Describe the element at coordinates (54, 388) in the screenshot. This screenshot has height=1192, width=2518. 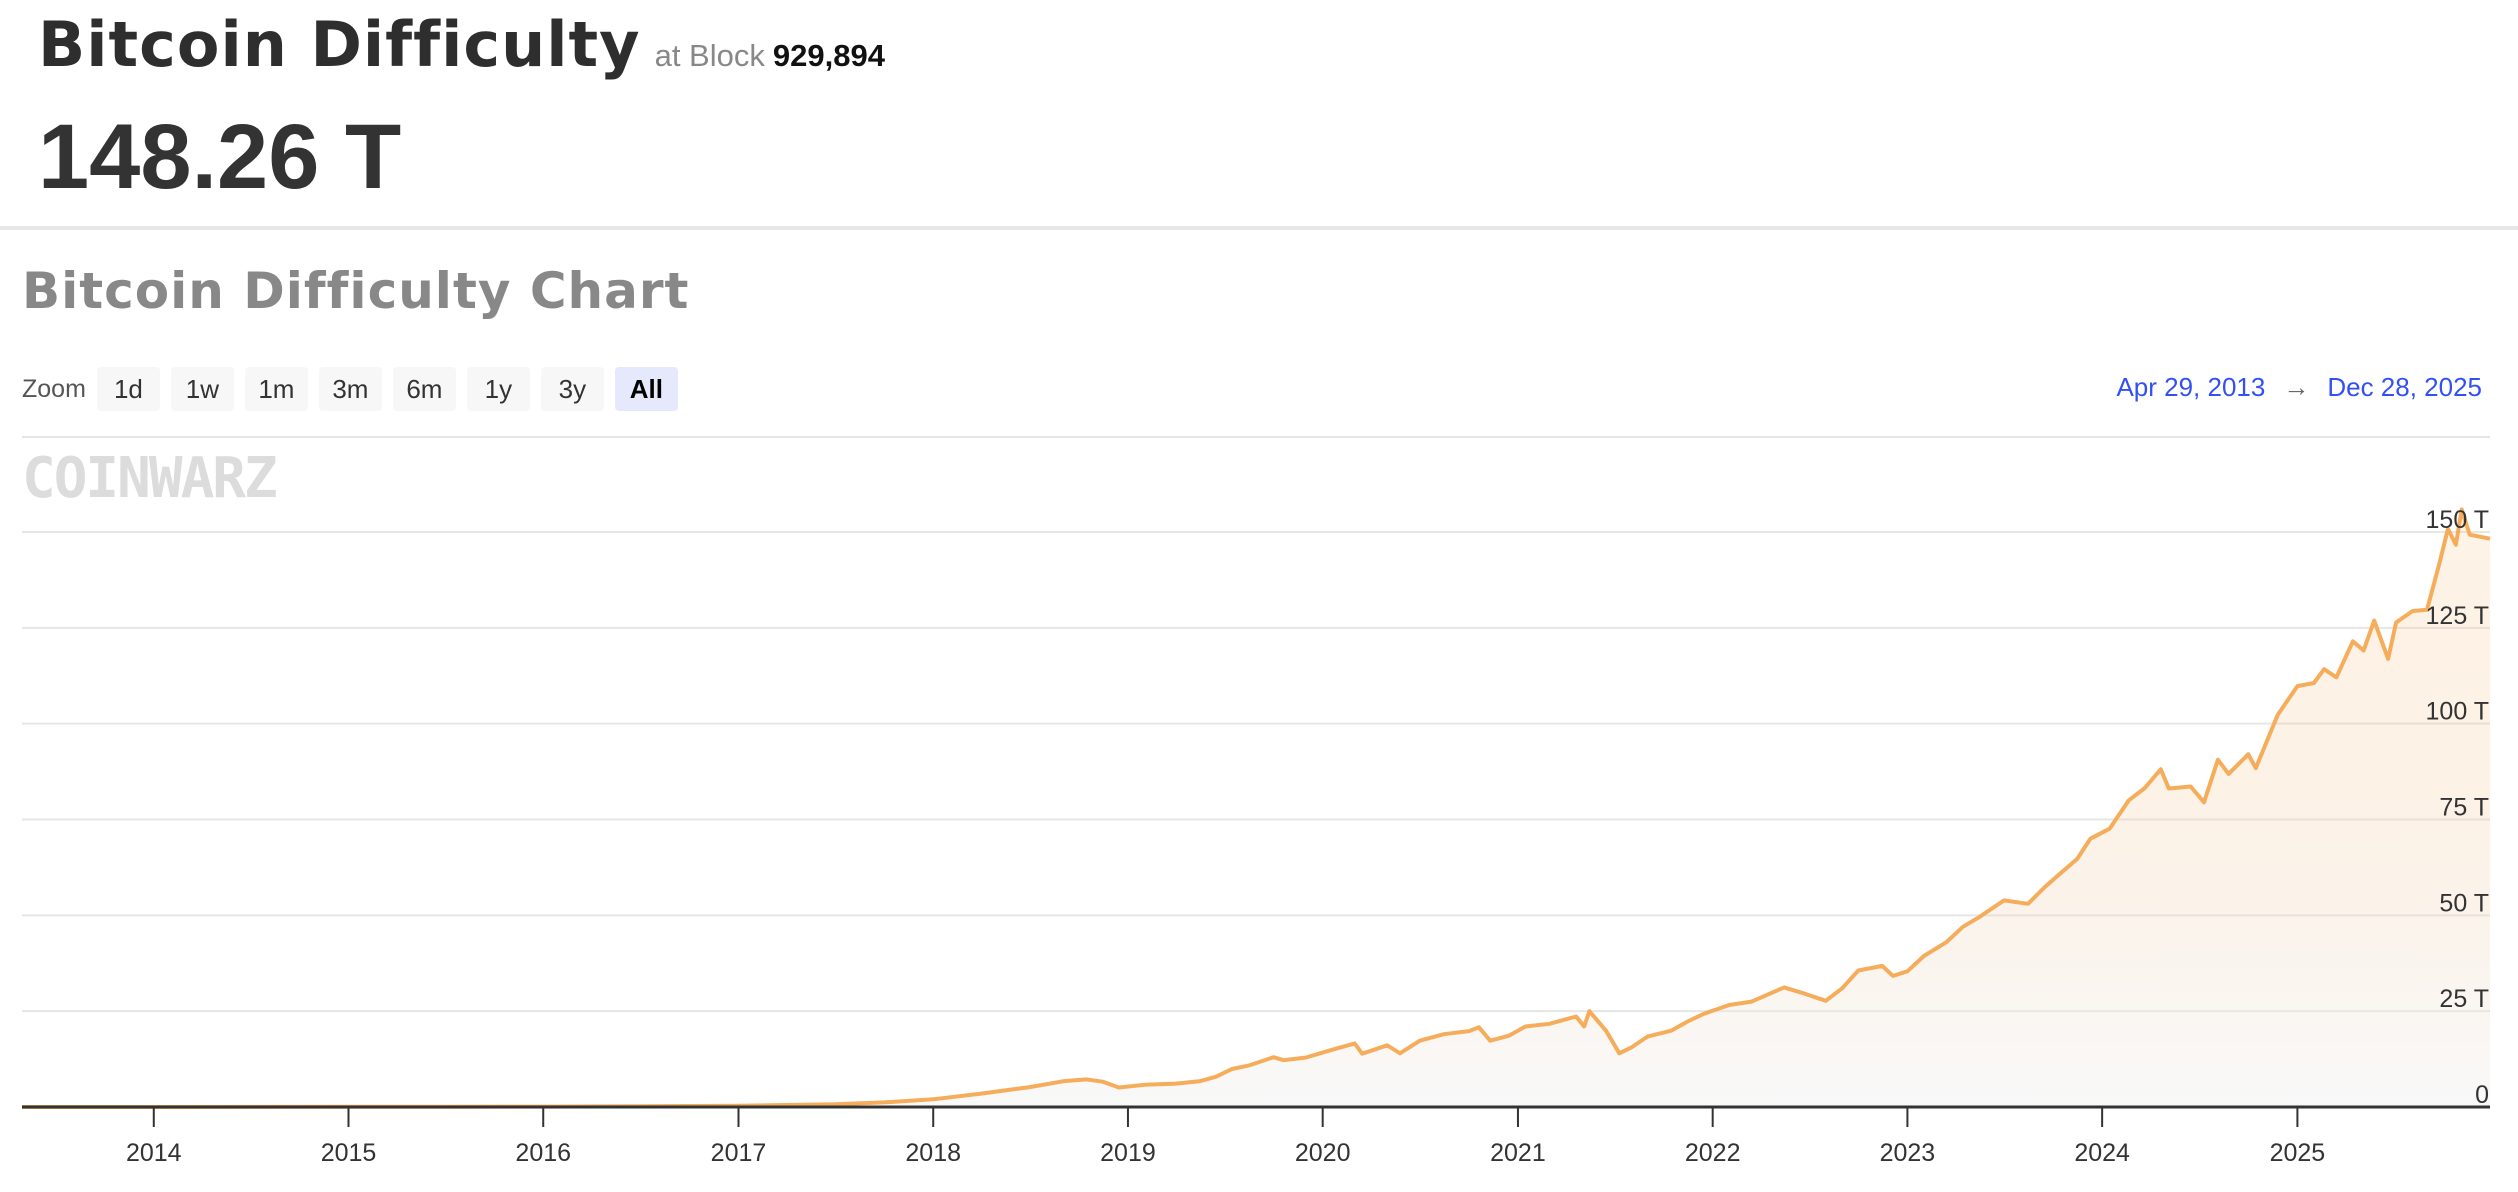
I see `zoom-label: Zoom` at that location.